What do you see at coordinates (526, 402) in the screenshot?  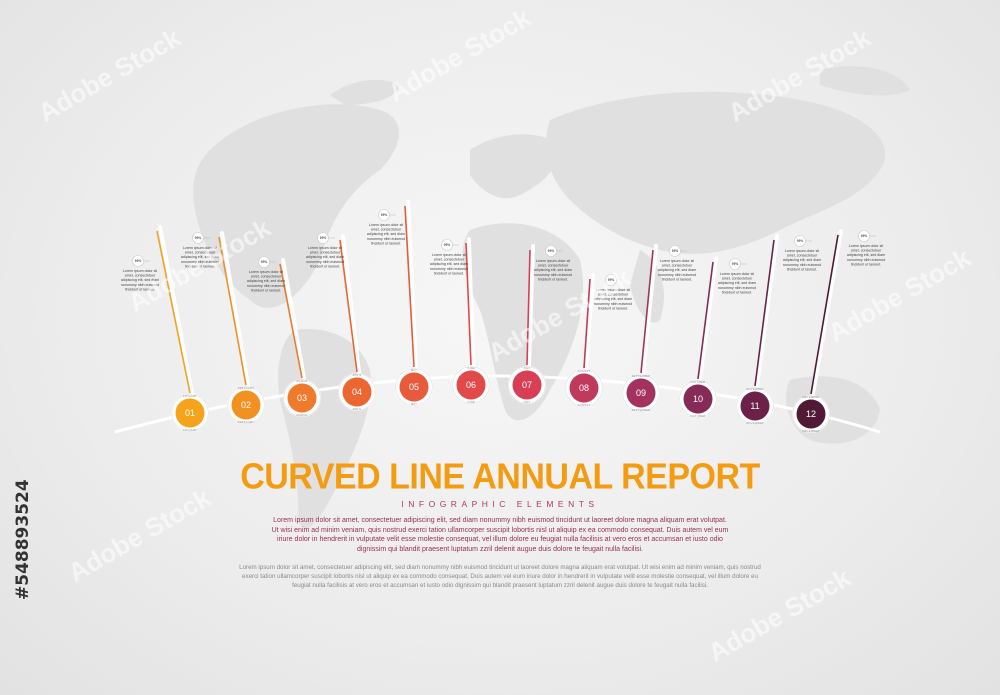 I see `step-month-bottom: JULY` at bounding box center [526, 402].